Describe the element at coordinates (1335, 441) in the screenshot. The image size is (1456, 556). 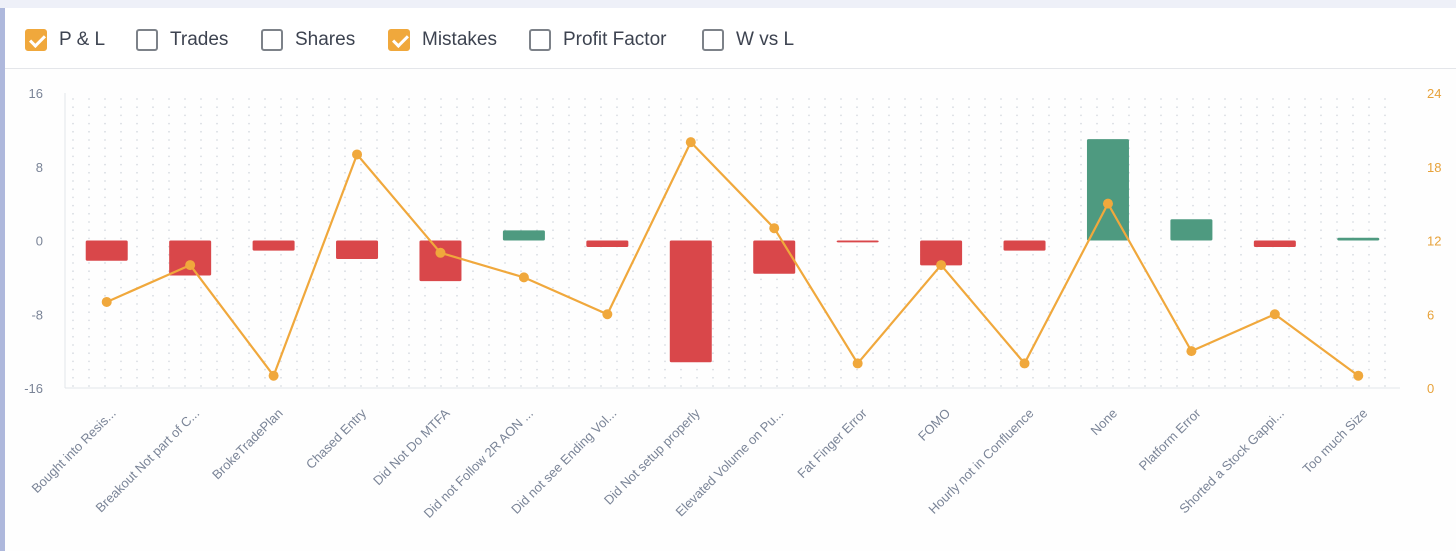
I see `category-label: Too much Size` at that location.